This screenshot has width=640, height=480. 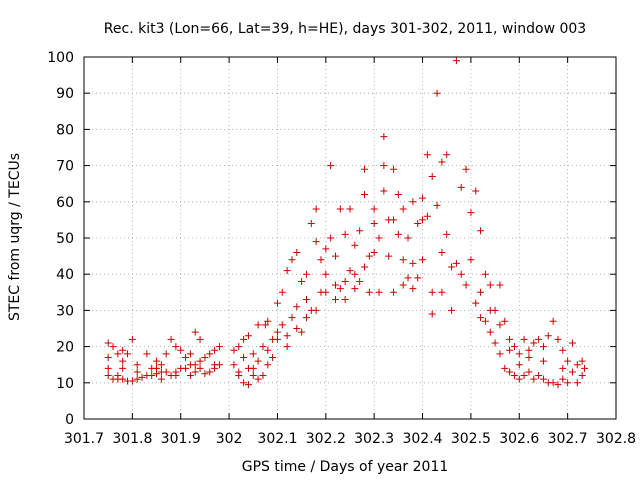 I want to click on x-axis-label: GPS time / Days of year 2011, so click(x=345, y=467).